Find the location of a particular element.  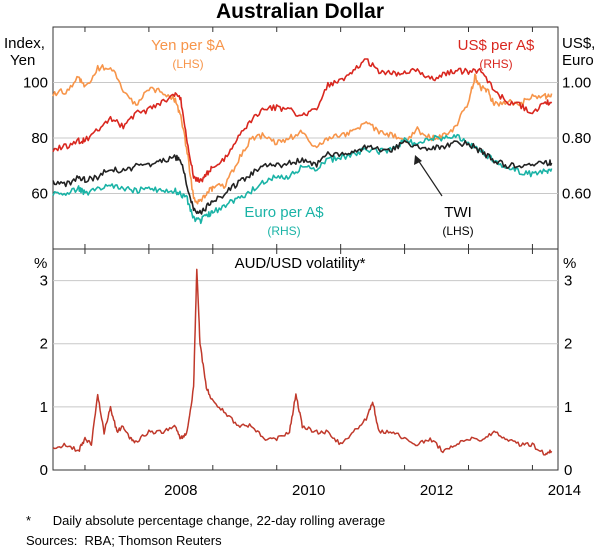

legend-yen-name: Yen per $A is located at coordinates (188, 45).